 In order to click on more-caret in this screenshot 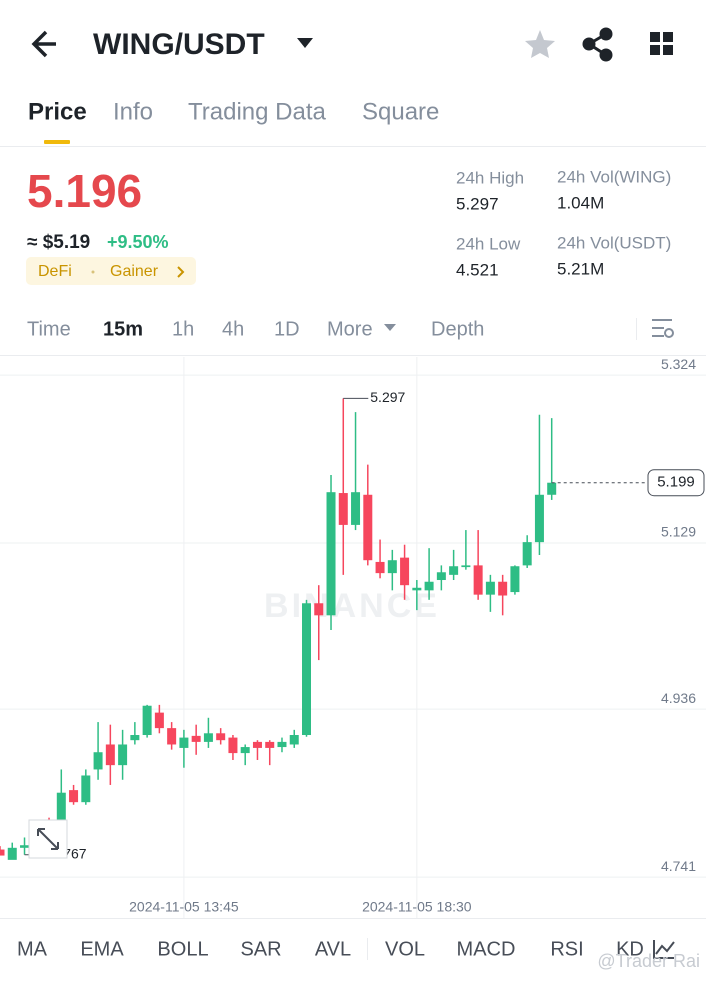, I will do `click(390, 327)`.